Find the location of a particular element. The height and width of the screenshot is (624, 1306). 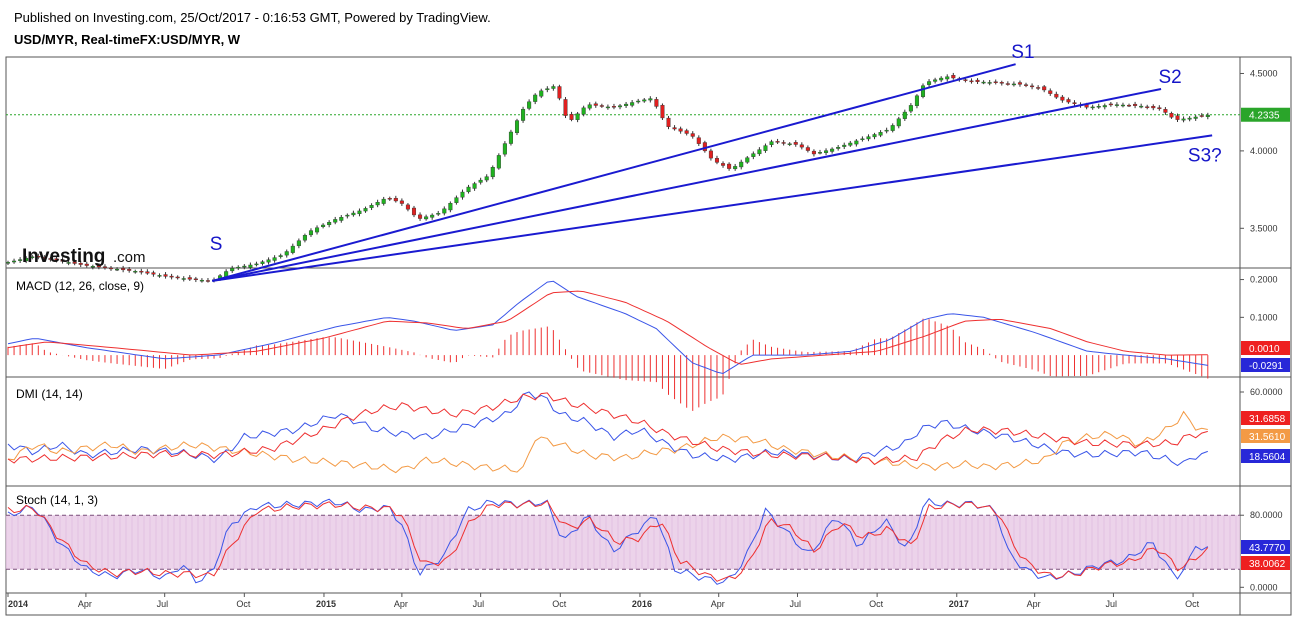

price-ytick-label: 4.5000 is located at coordinates (1264, 73).